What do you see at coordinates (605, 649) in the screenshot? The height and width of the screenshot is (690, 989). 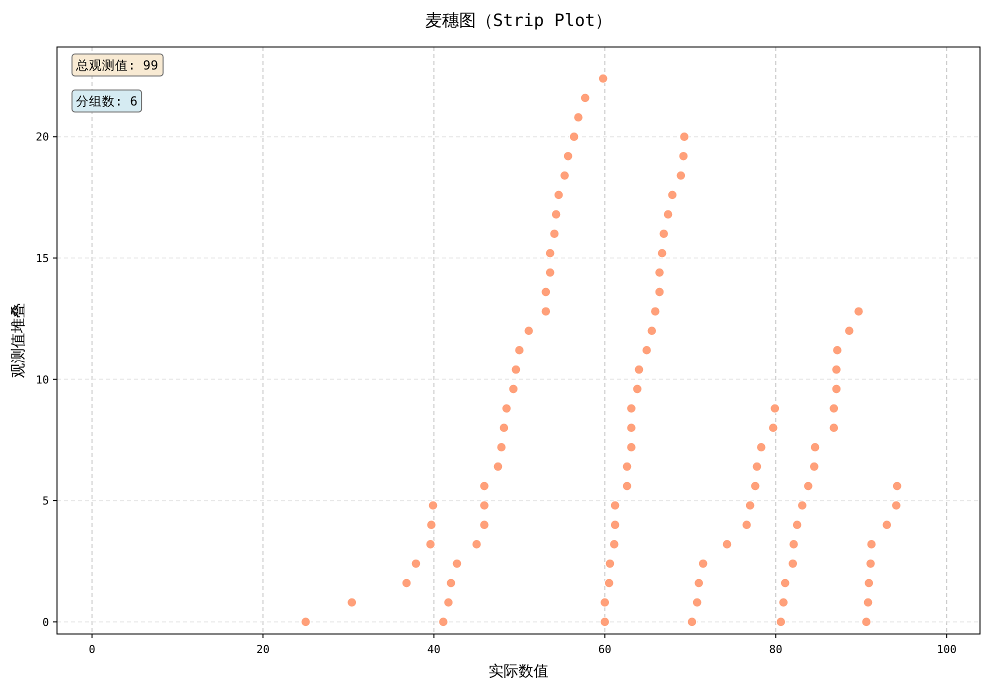 I see `x-tick-label: 60` at bounding box center [605, 649].